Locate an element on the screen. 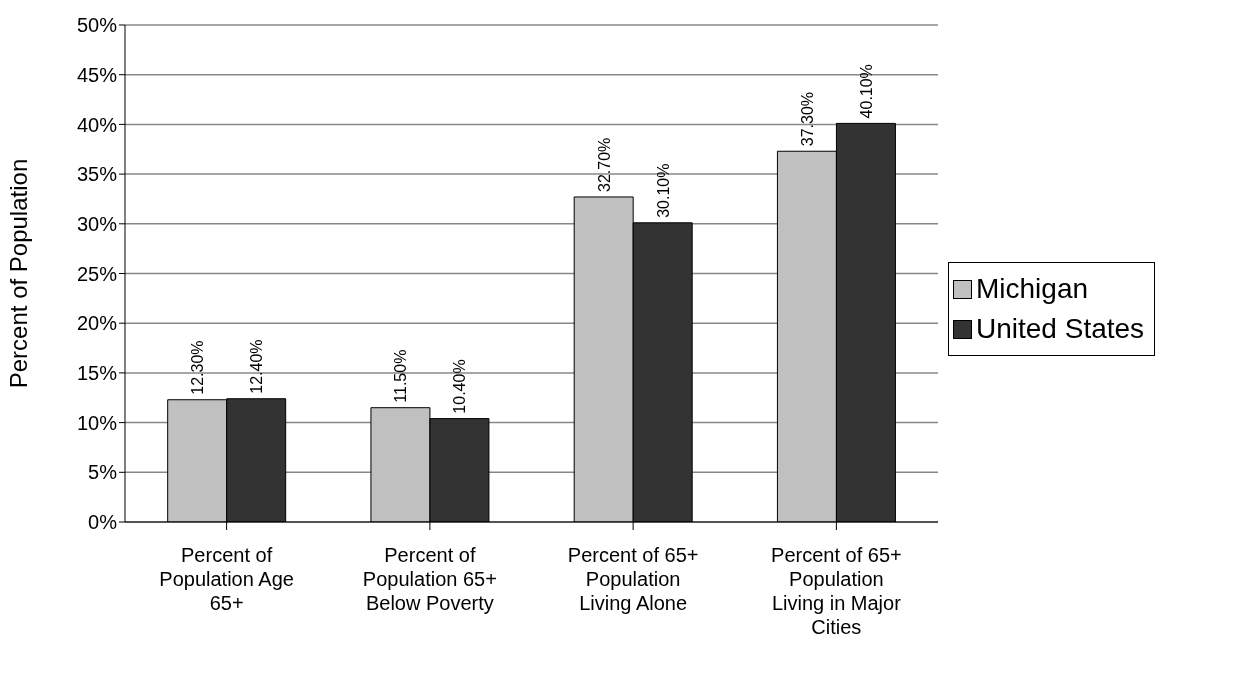 This screenshot has width=1254, height=675. y-tick-label: 15% is located at coordinates (97, 373).